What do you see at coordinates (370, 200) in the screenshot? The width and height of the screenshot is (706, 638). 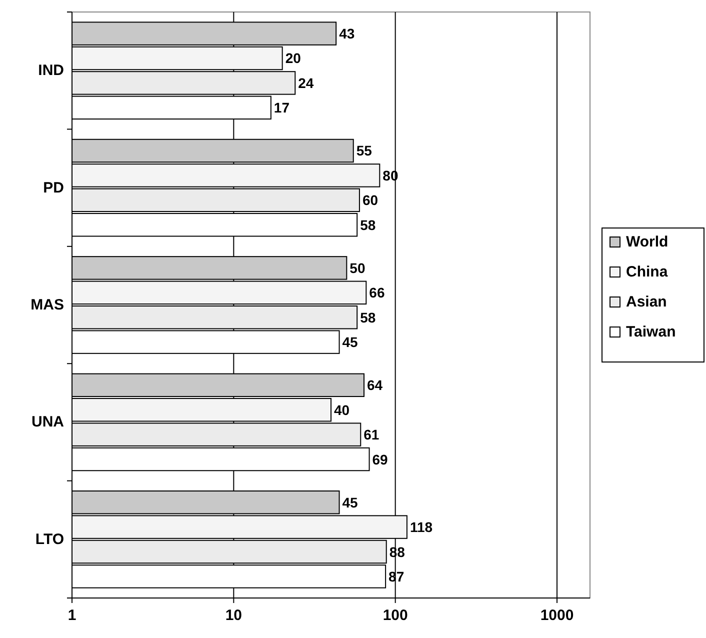 I see `data-label: 60` at bounding box center [370, 200].